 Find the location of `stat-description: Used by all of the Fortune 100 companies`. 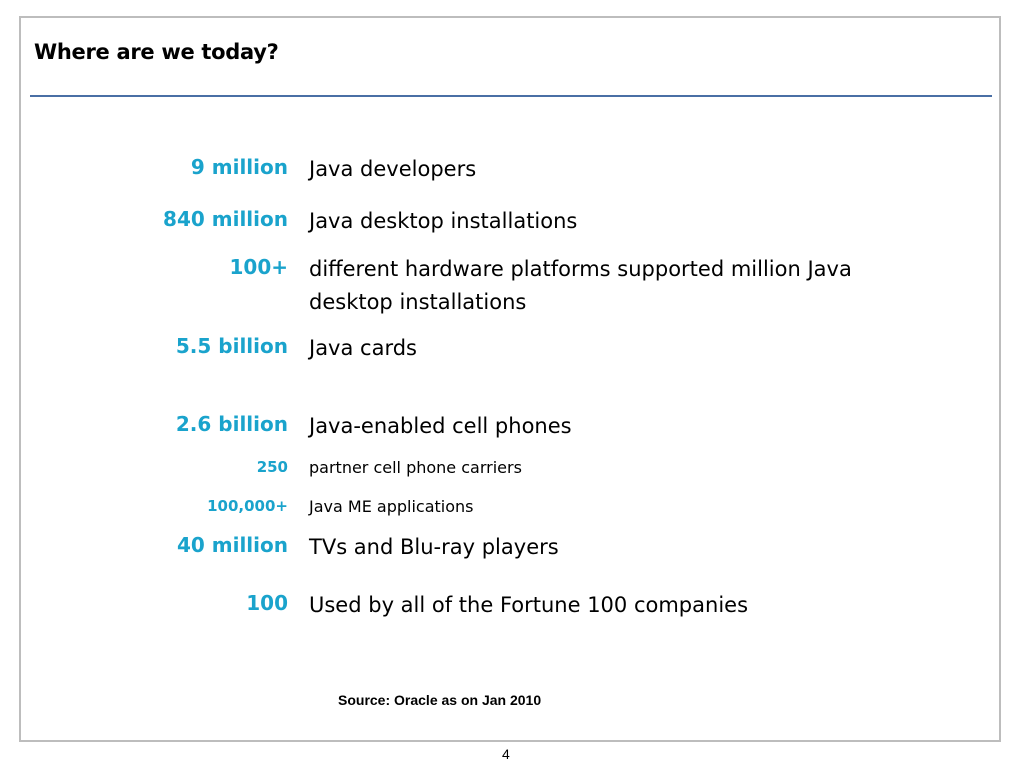

stat-description: Used by all of the Fortune 100 companies is located at coordinates (529, 605).